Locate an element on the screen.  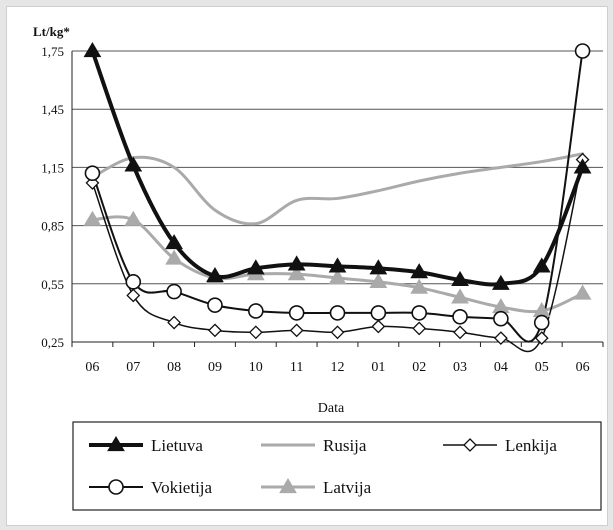
legend-label-latvija: Latvija is located at coordinates (347, 487).